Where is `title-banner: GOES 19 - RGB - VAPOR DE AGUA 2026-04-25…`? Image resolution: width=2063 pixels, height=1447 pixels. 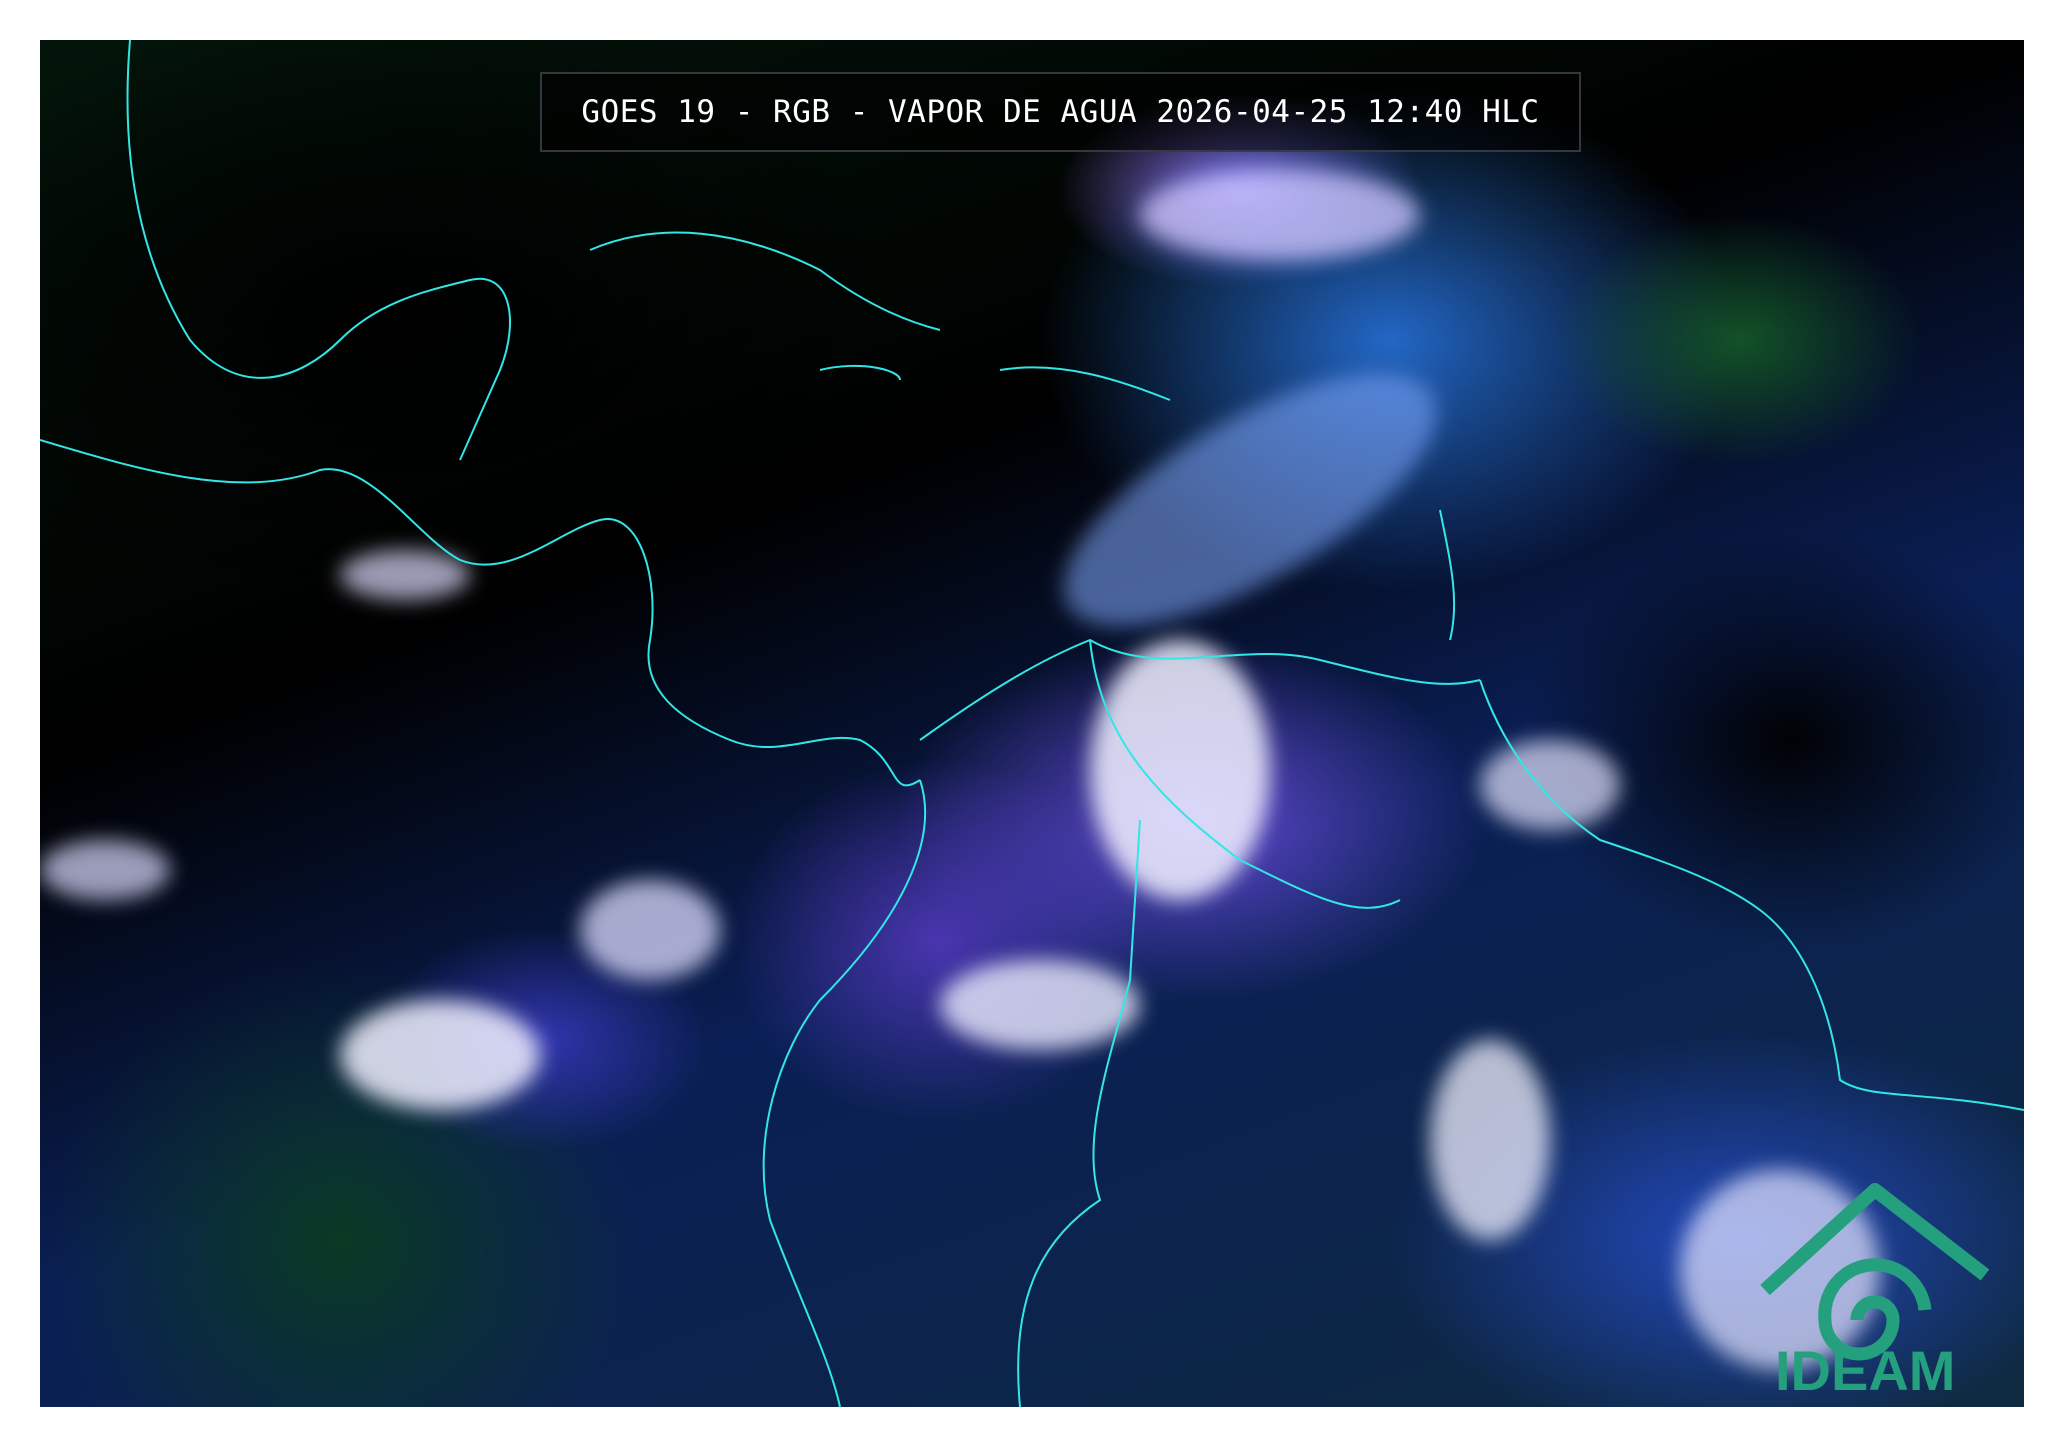 title-banner: GOES 19 - RGB - VAPOR DE AGUA 2026-04-25… is located at coordinates (1060, 112).